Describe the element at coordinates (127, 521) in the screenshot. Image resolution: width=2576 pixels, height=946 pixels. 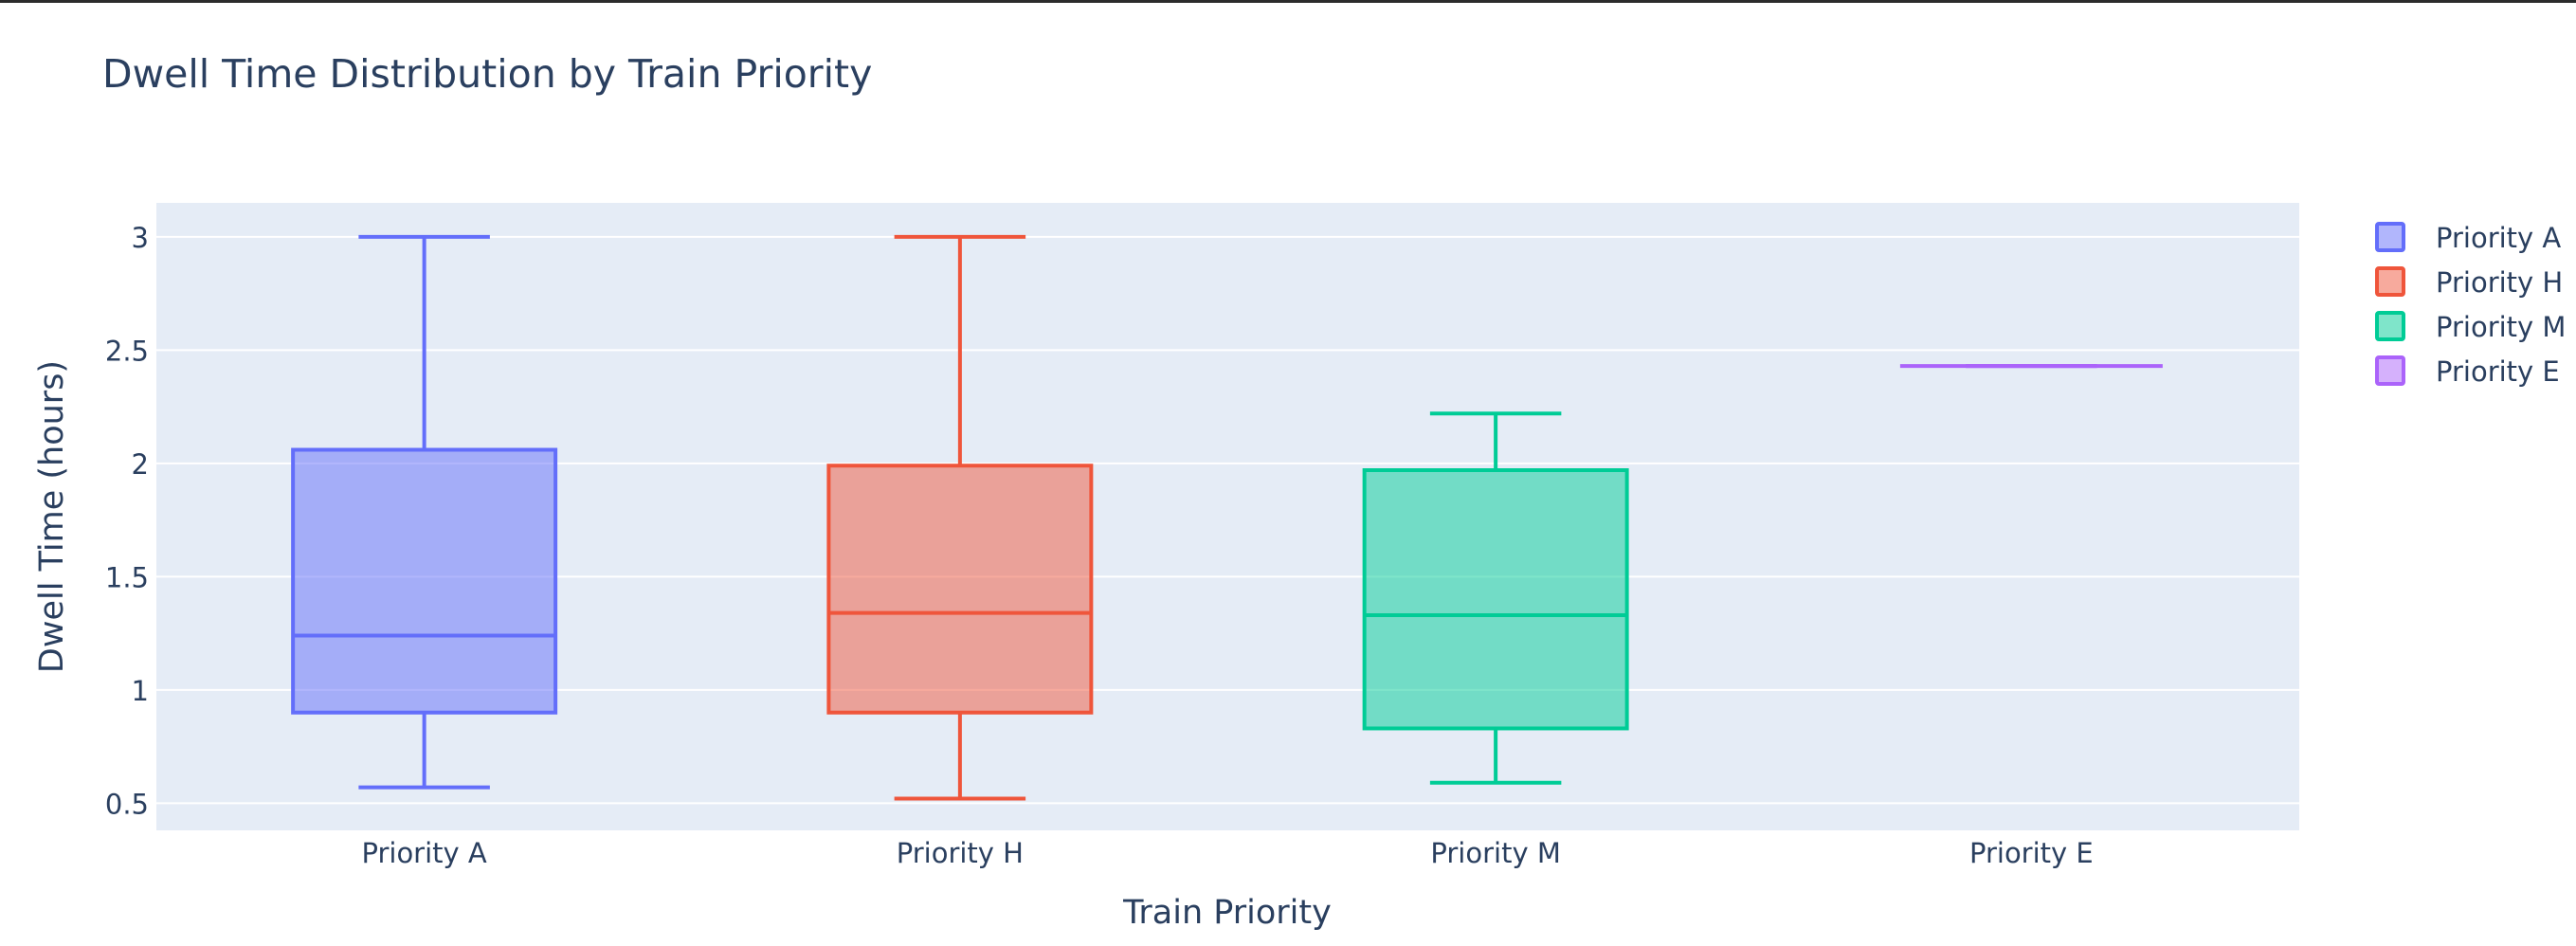
I see `y-axis-ticks: 0.5 1 1.5 2 2.5 3` at that location.